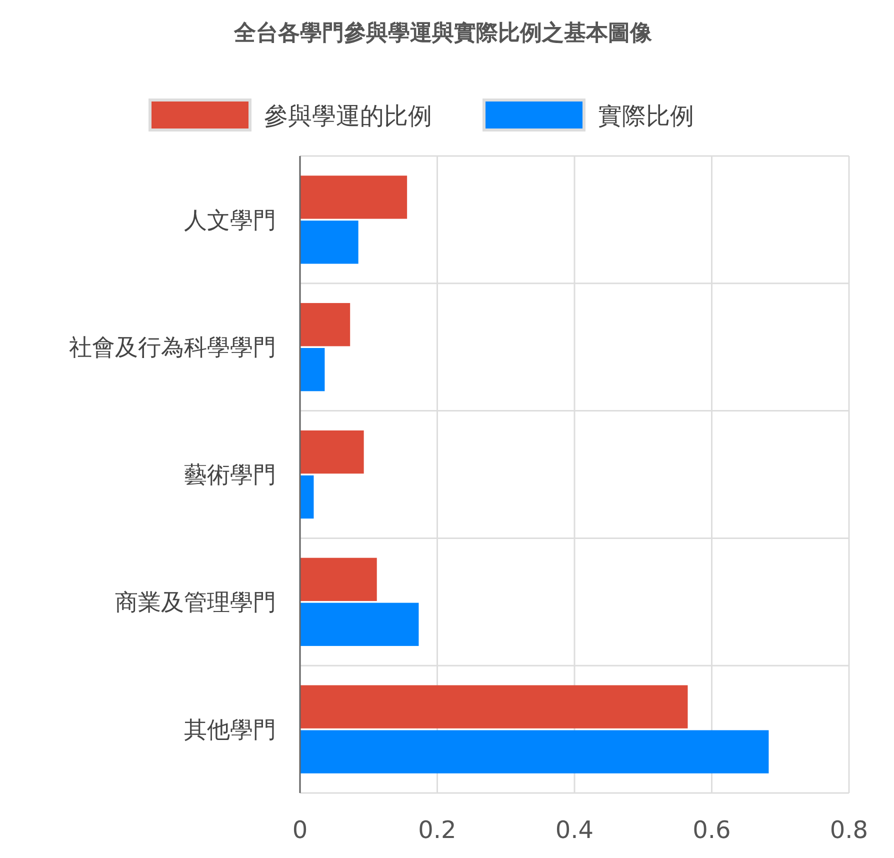 The image size is (894, 858). I want to click on x-tick-label: 0, so click(300, 830).